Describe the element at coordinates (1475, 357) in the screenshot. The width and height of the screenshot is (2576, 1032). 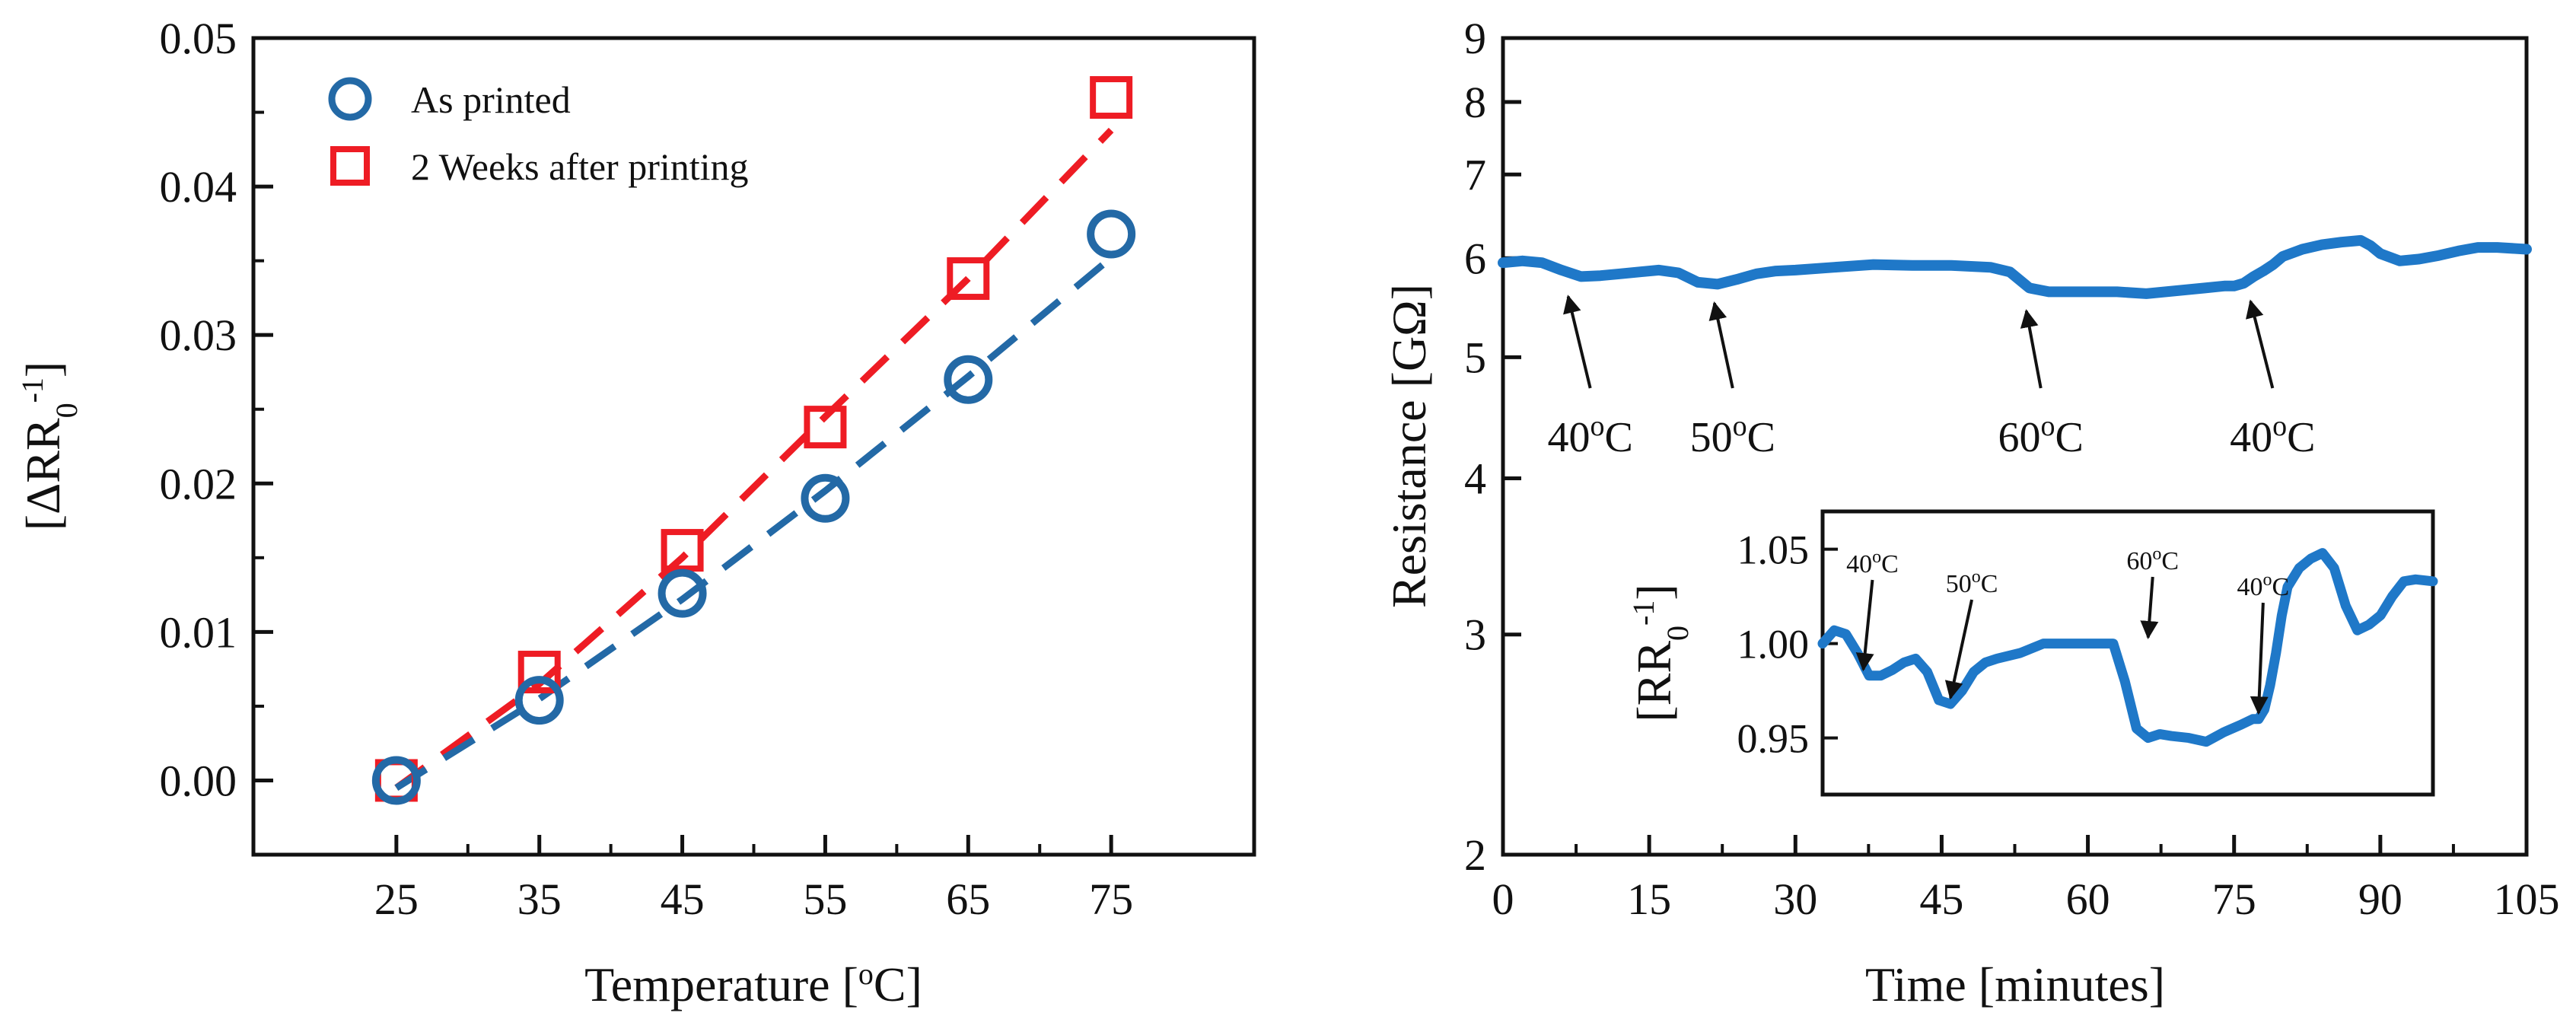
I see `right-y-tick-label: 5` at that location.